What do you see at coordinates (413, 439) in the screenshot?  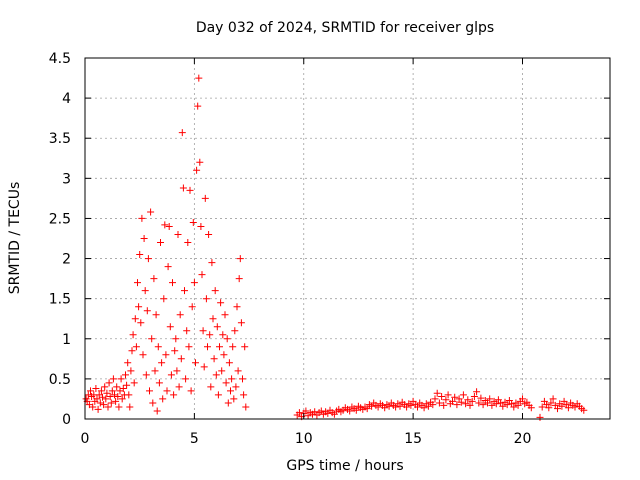 I see `x-tick-label: 15` at bounding box center [413, 439].